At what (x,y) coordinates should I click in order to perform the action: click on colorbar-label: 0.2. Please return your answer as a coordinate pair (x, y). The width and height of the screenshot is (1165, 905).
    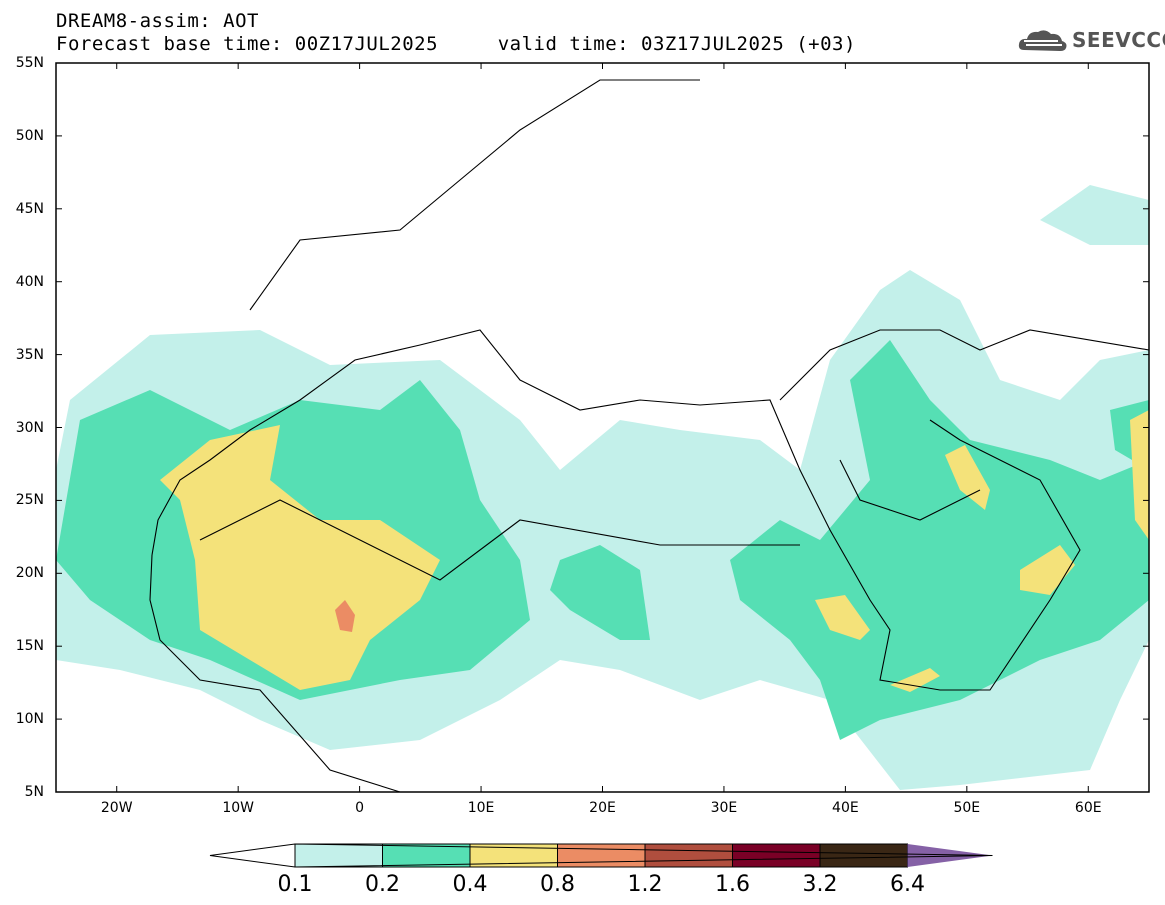
    Looking at the image, I should click on (382, 884).